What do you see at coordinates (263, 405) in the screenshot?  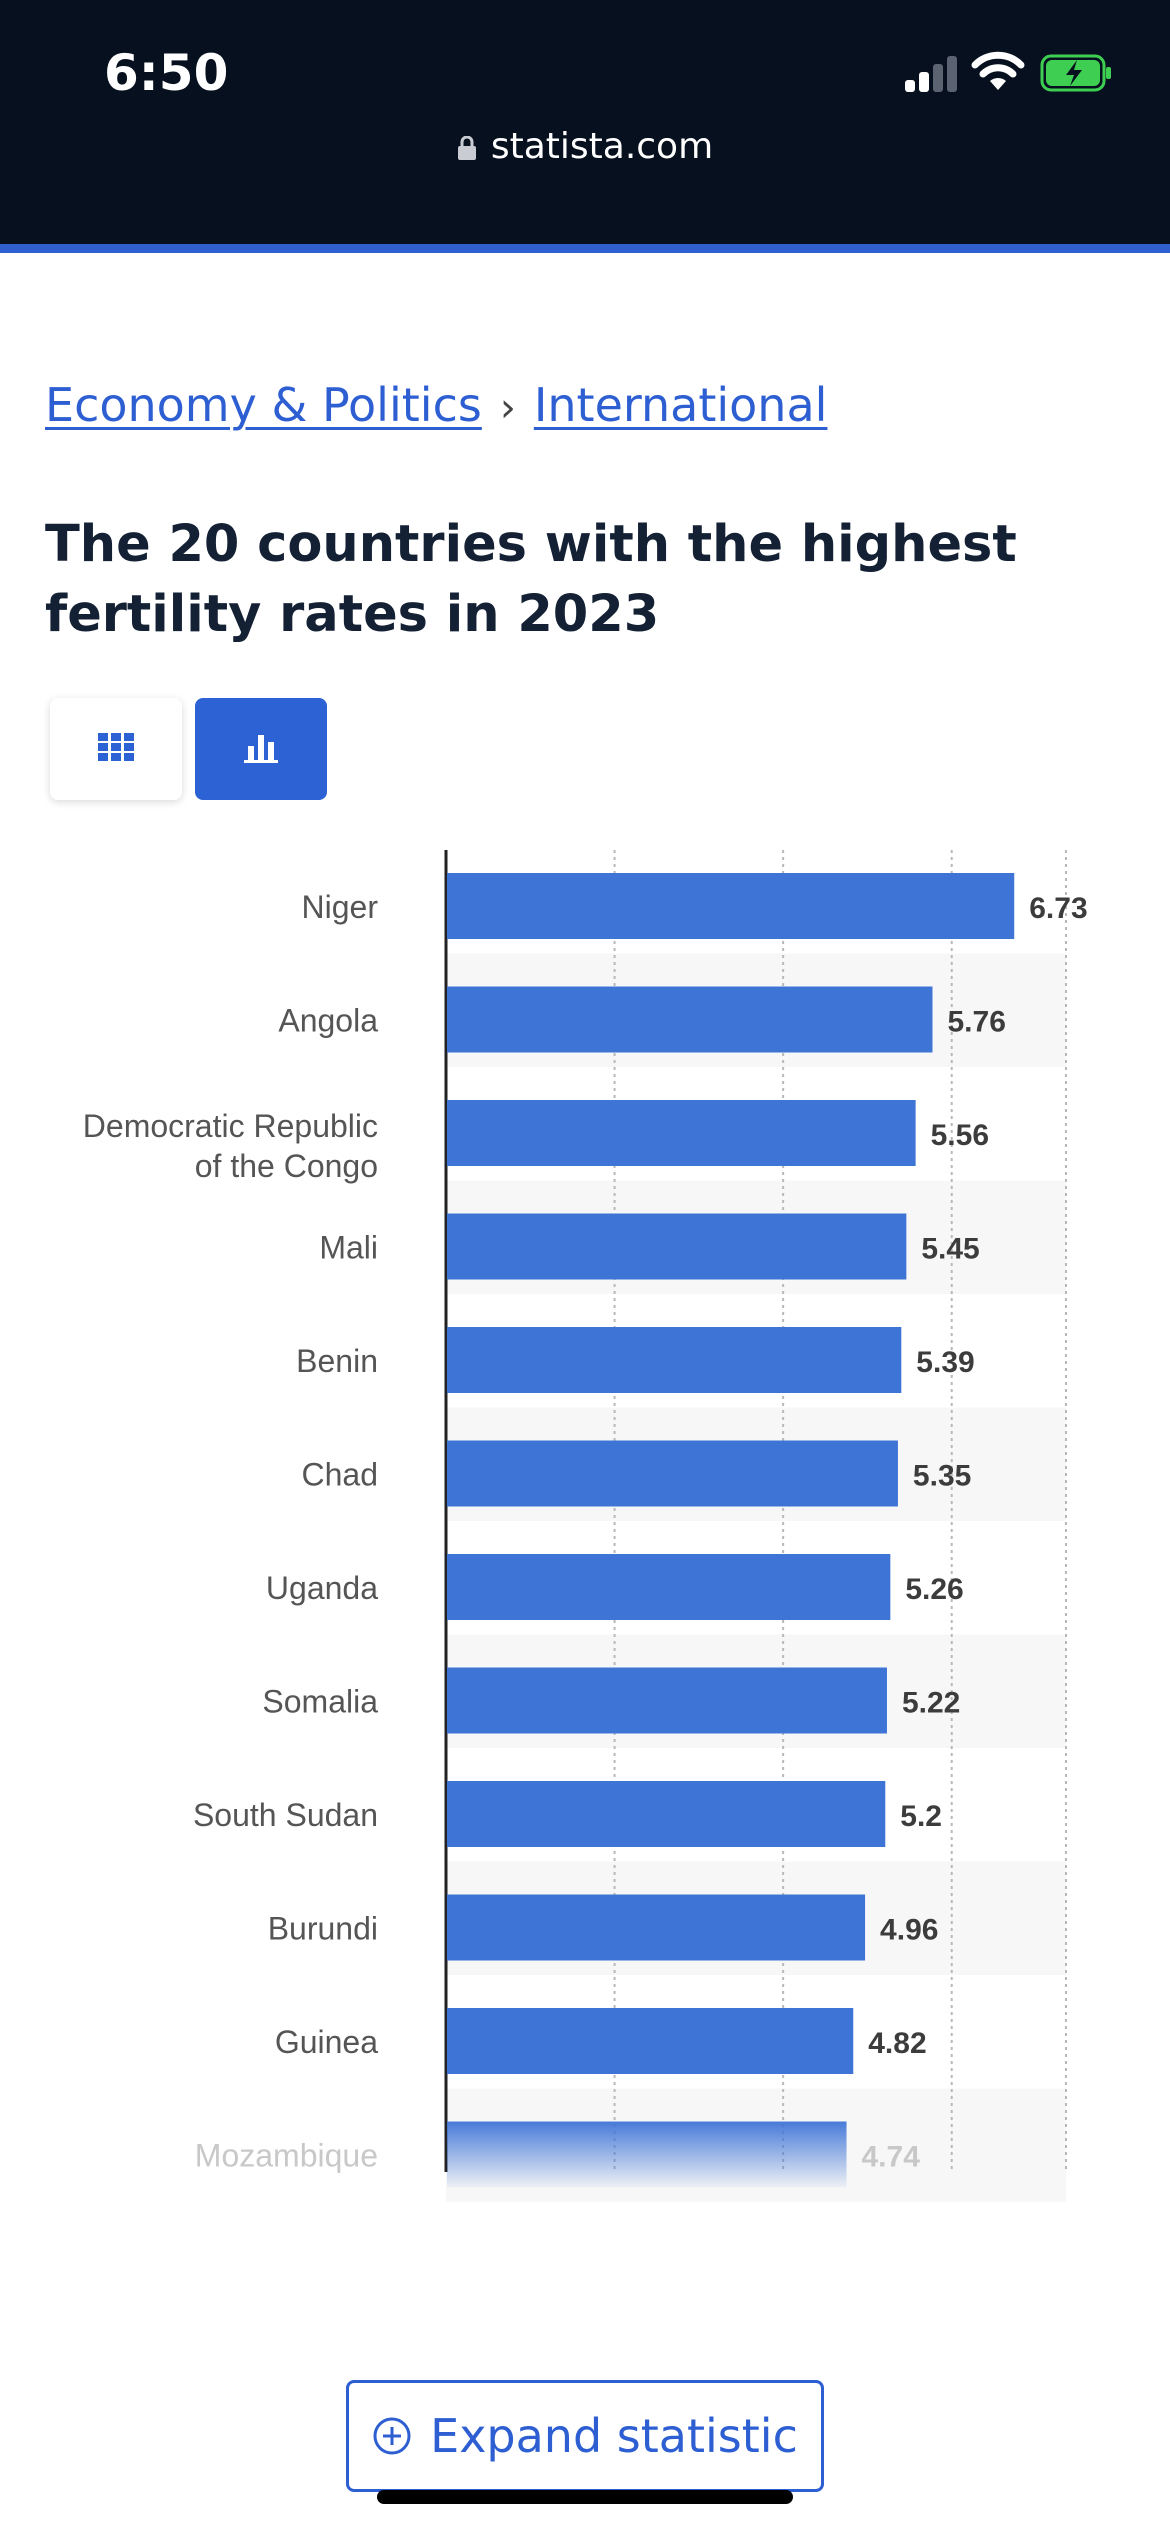 I see `breadcrumb-economy-politics: Economy & Politics` at bounding box center [263, 405].